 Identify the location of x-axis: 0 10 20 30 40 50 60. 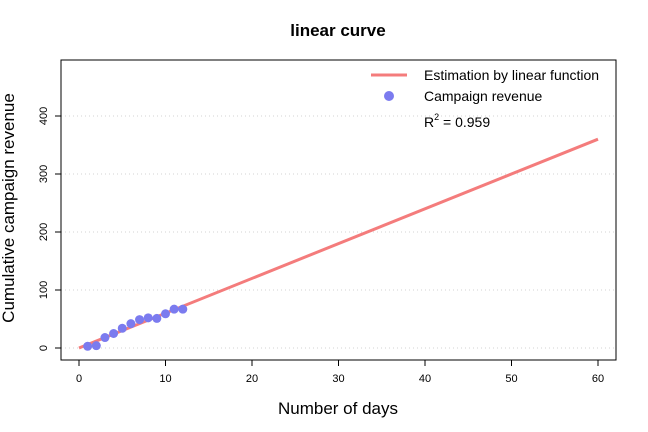
(340, 372).